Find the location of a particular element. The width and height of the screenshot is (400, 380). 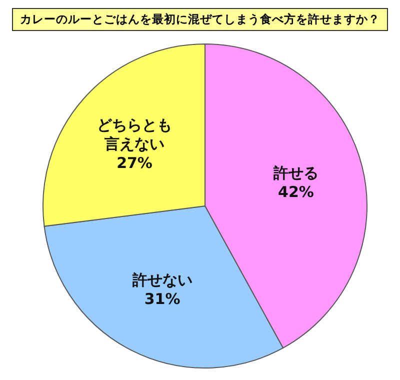

data-label: 27% is located at coordinates (134, 163).